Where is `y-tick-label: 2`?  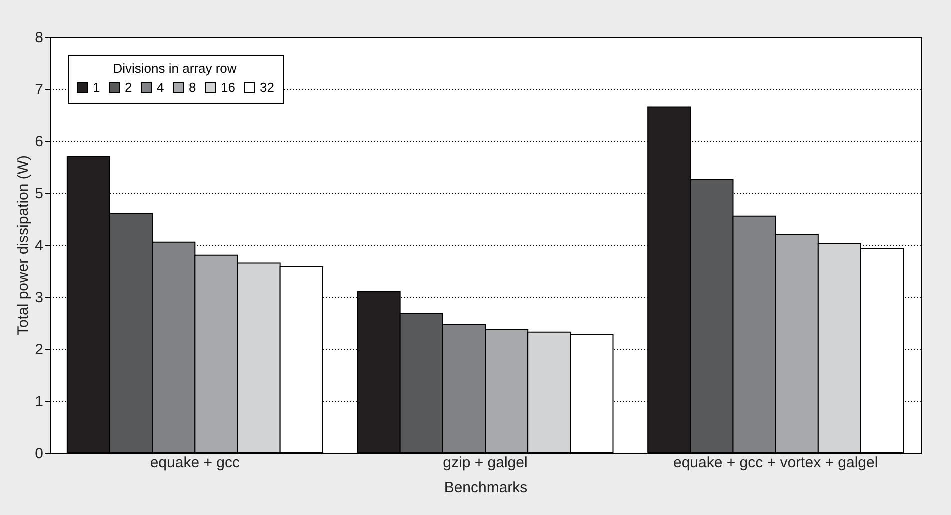 y-tick-label: 2 is located at coordinates (39, 350).